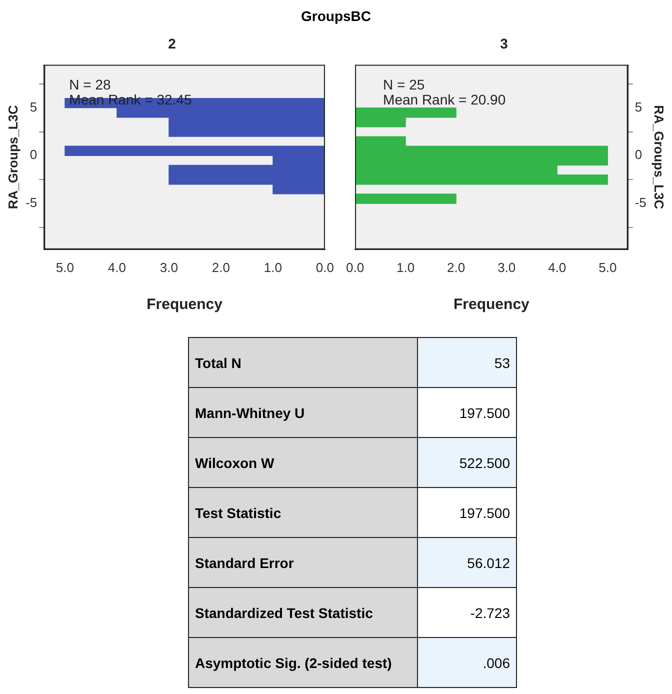 This screenshot has height=694, width=672. I want to click on text: 56.012, so click(488, 562).